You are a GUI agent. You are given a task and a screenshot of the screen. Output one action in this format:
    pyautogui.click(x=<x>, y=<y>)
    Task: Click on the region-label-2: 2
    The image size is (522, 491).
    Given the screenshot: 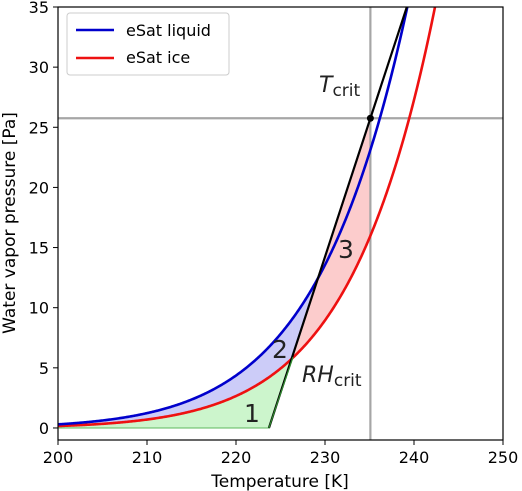 What is the action you would take?
    pyautogui.click(x=280, y=349)
    